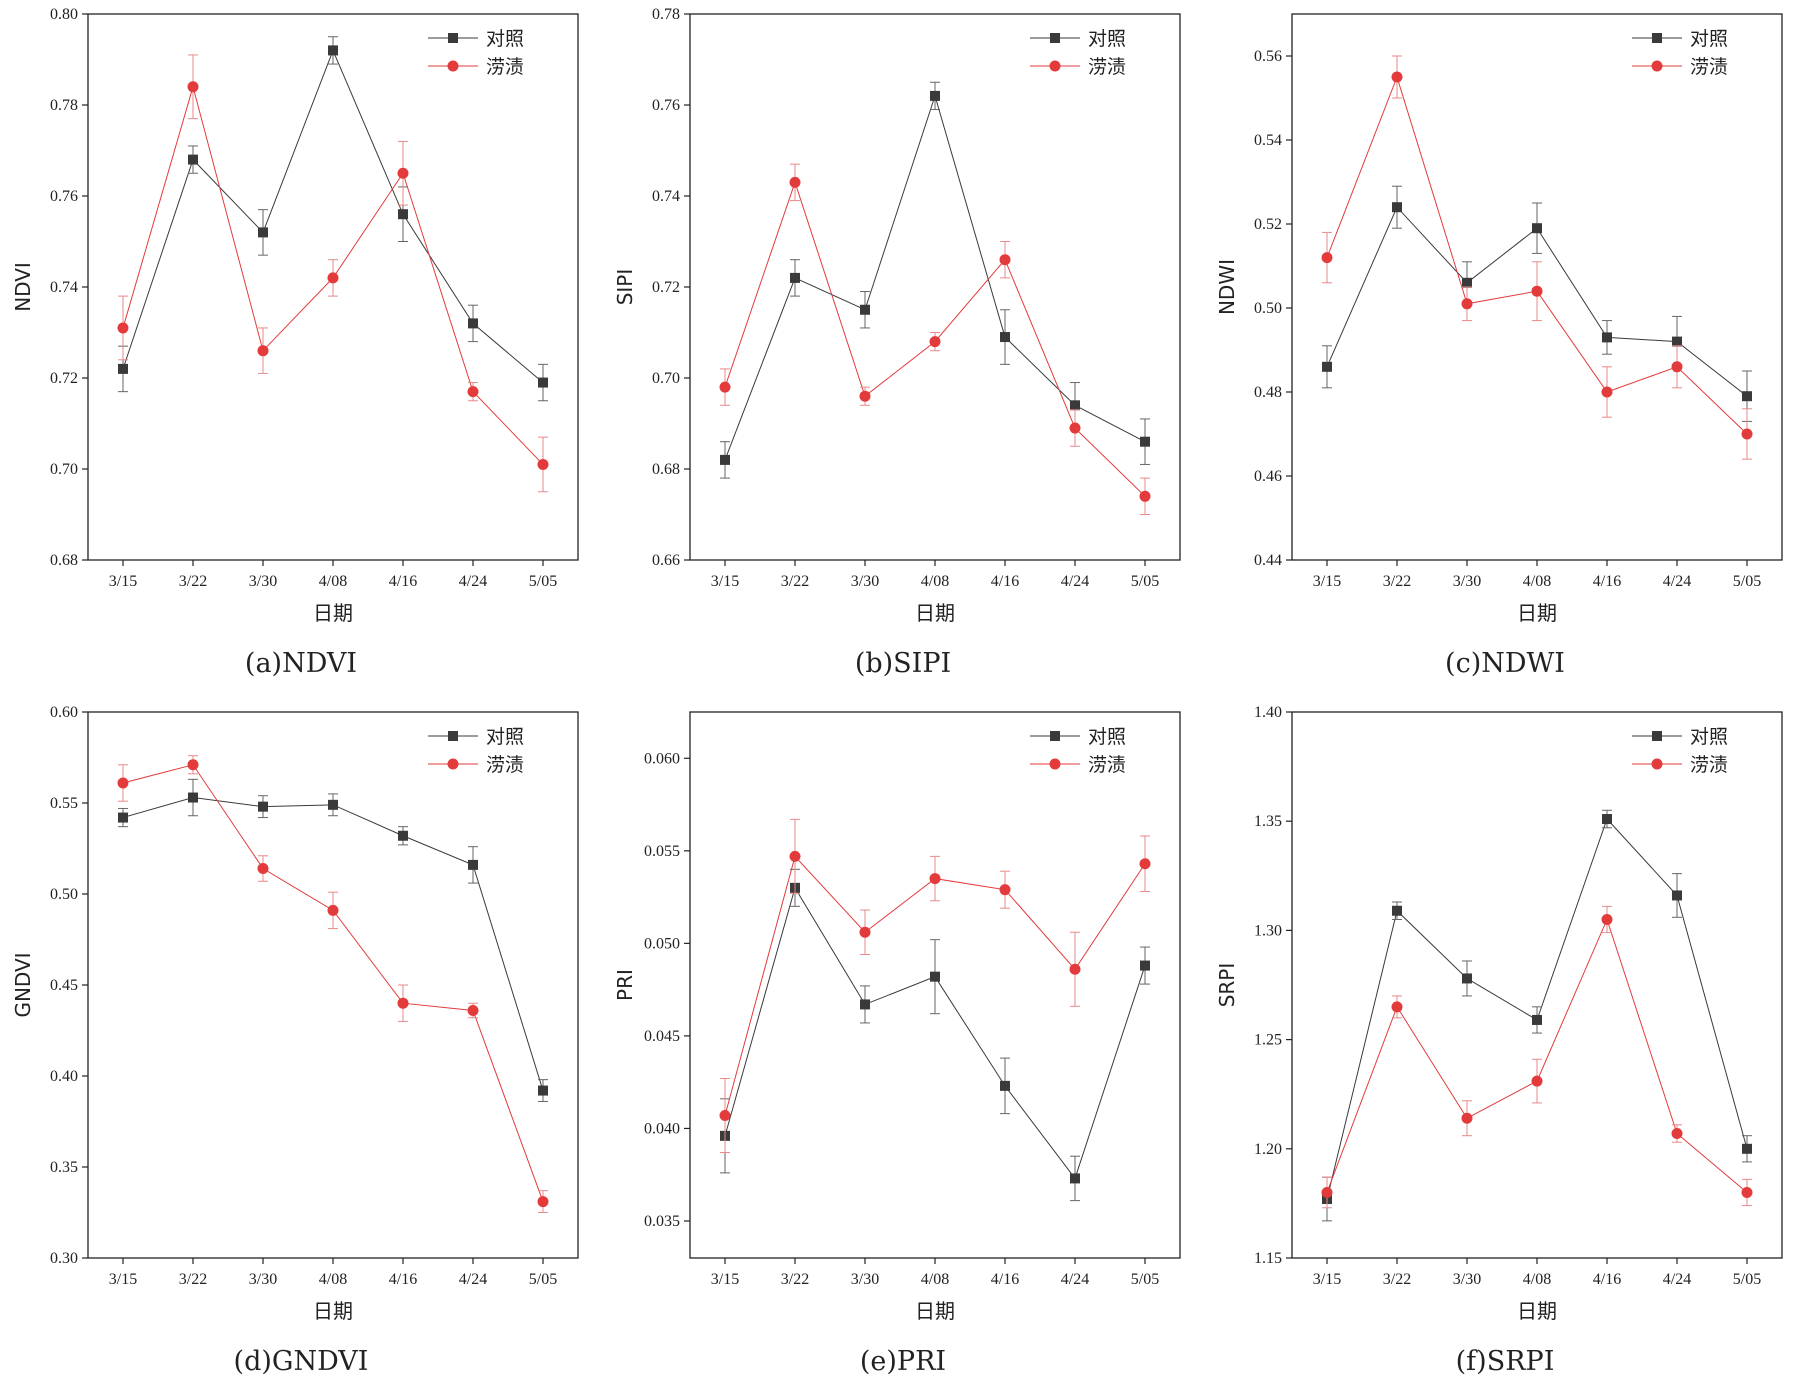  I want to click on y-tick-label: 0.70, so click(64, 469).